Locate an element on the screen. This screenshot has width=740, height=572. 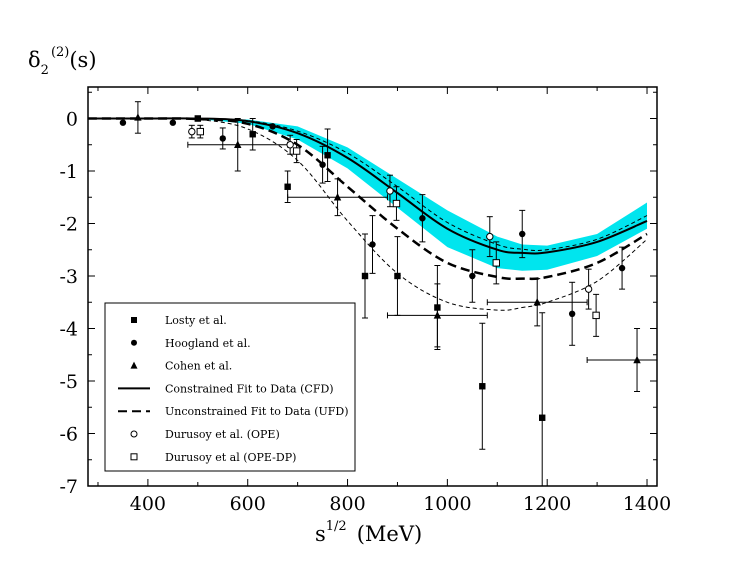
y-tick-label-2: -2 is located at coordinates (68, 225).